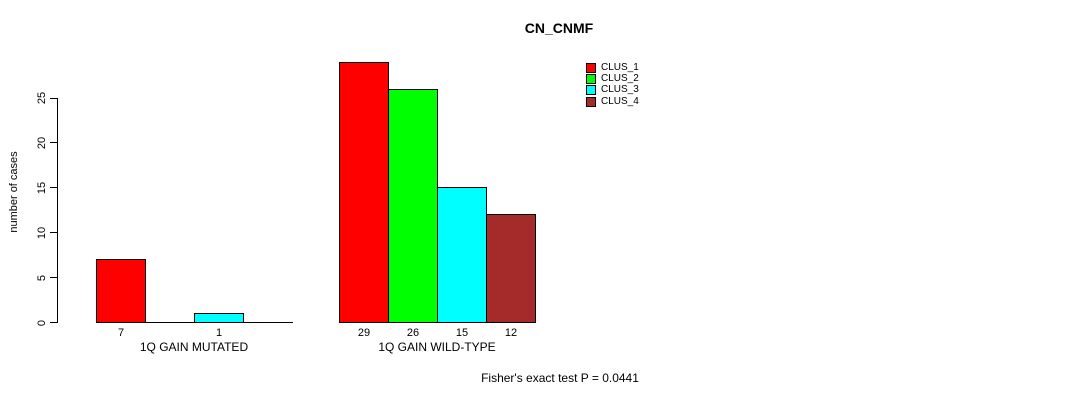 This screenshot has width=1090, height=400. I want to click on legend-item: CLUS_2, so click(612, 79).